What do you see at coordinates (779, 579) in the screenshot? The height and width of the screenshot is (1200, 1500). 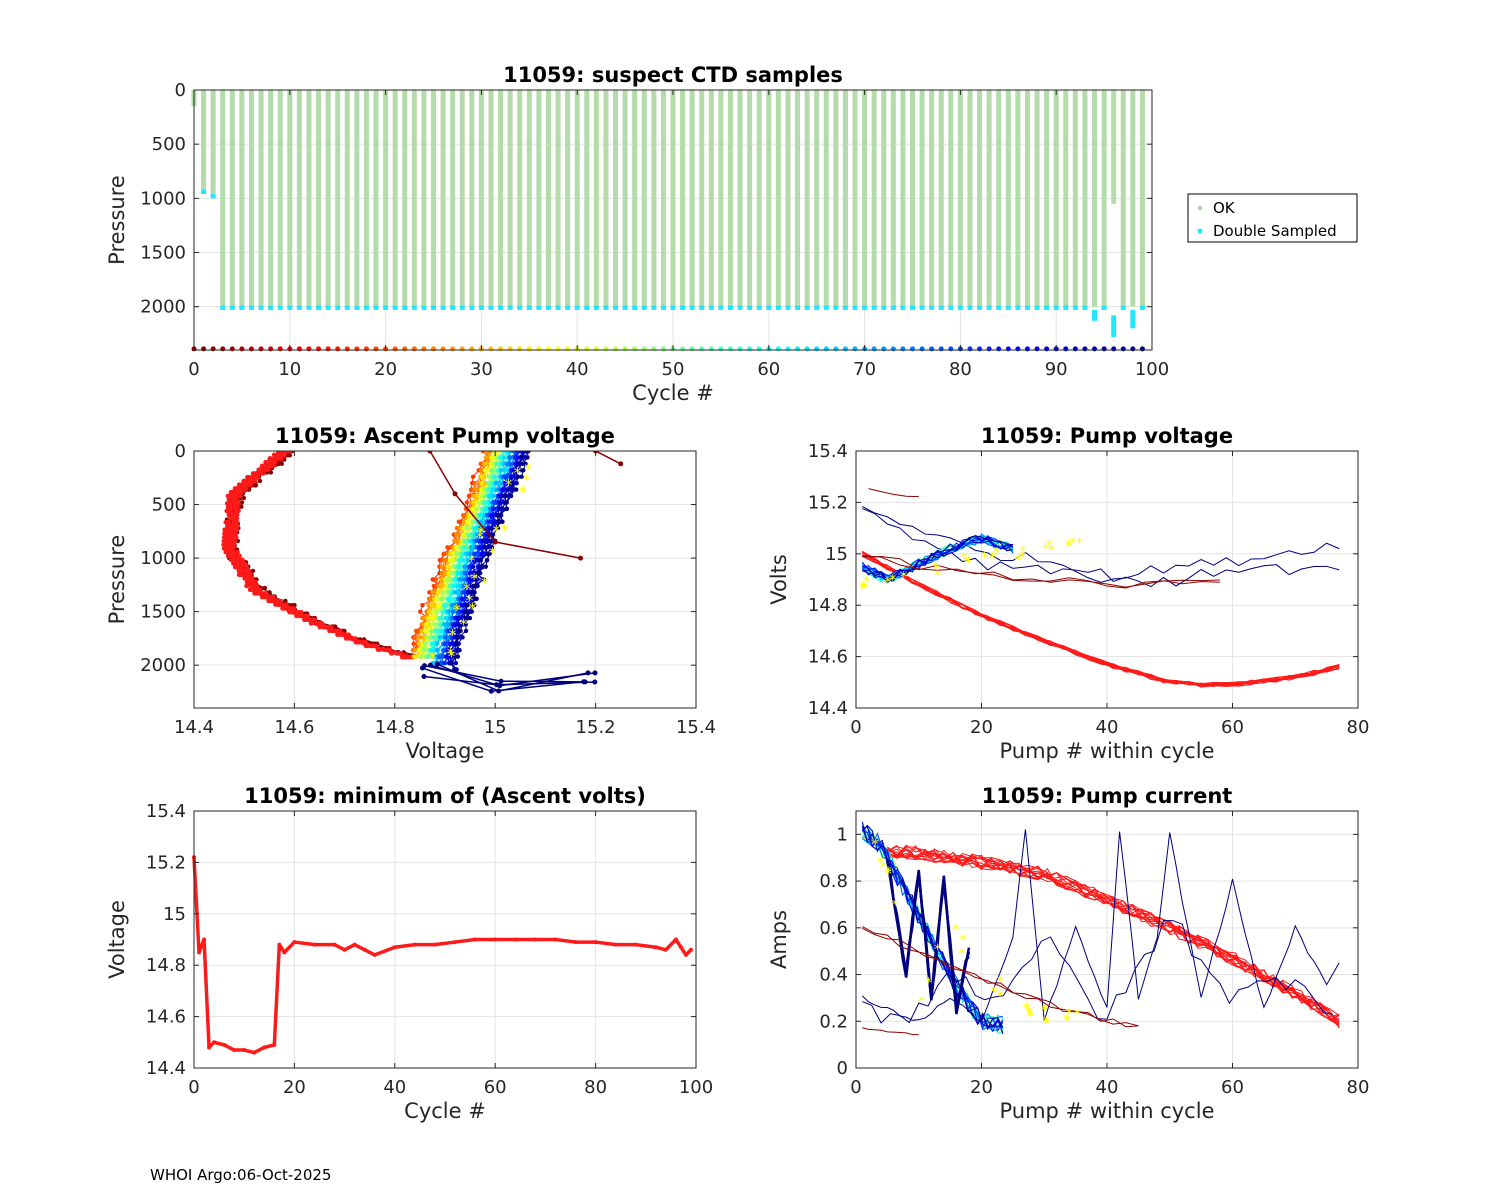 I see `pump-voltage-ylabel: Volts` at bounding box center [779, 579].